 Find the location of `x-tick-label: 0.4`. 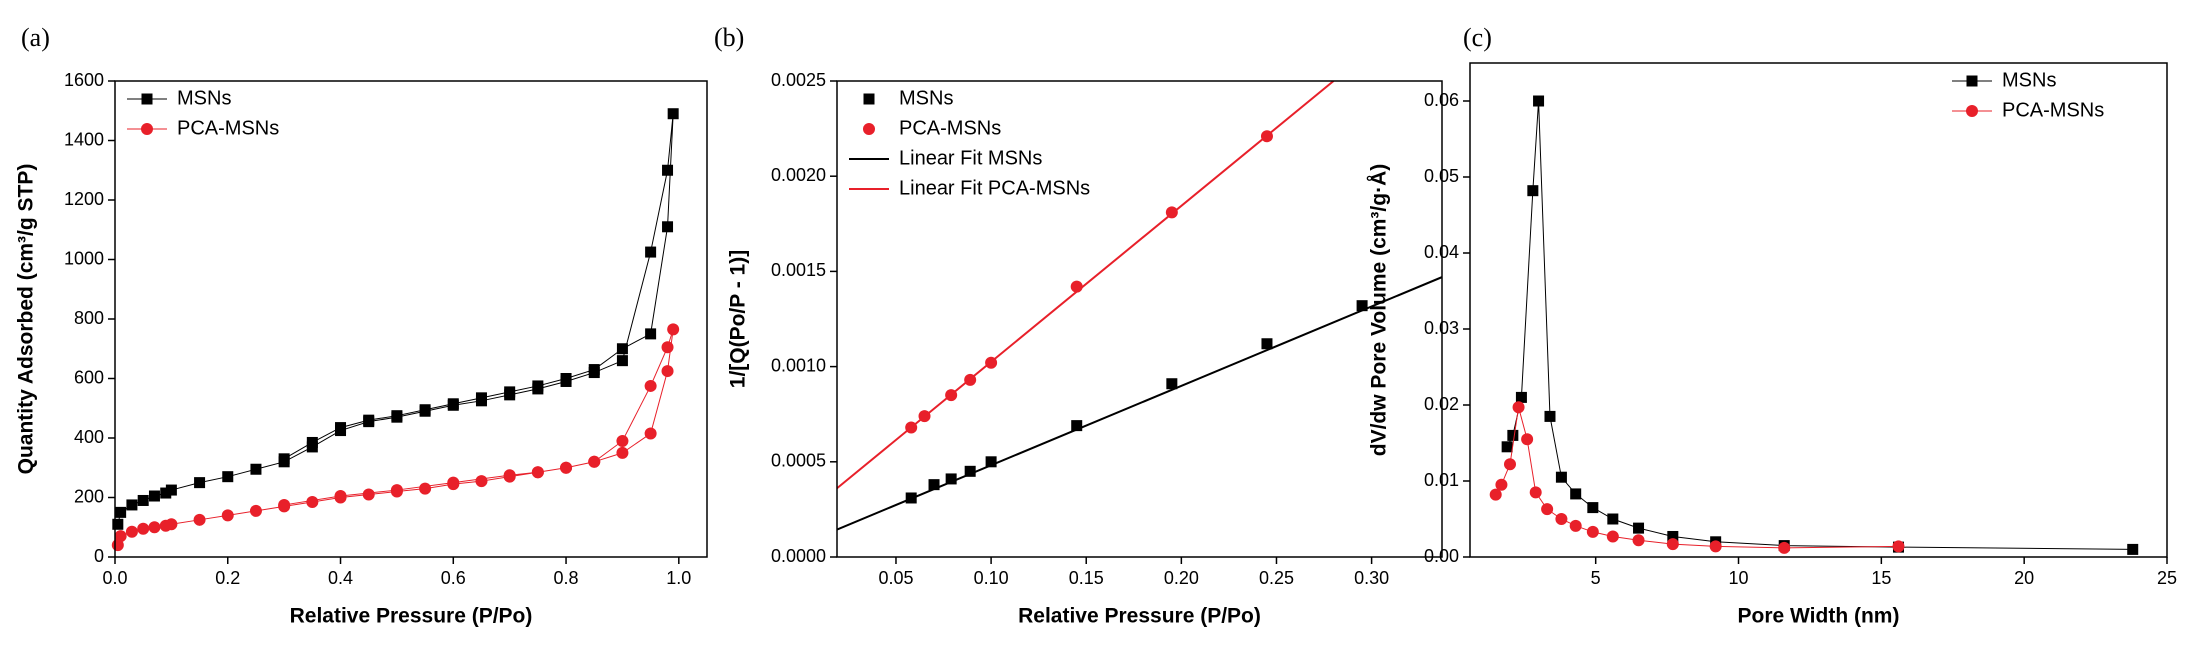

x-tick-label: 0.4 is located at coordinates (340, 578).